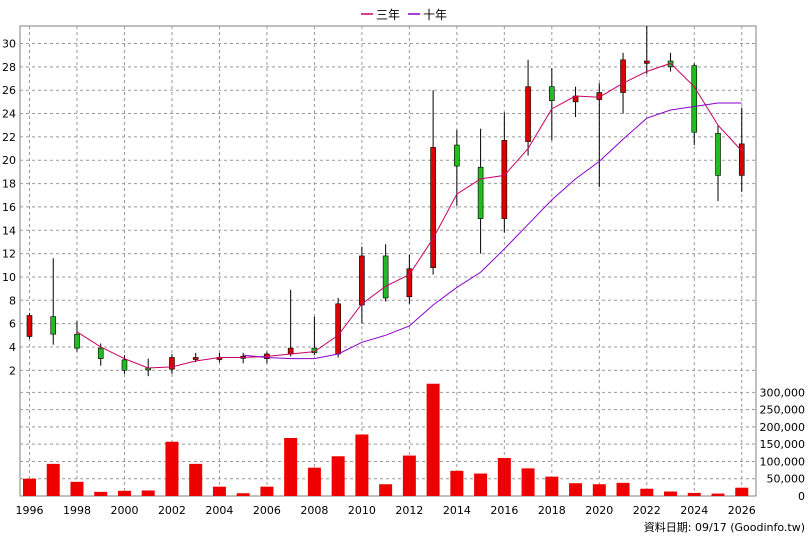 The image size is (808, 540). What do you see at coordinates (404, 15) in the screenshot?
I see `chart-legend: 三年 十年` at bounding box center [404, 15].